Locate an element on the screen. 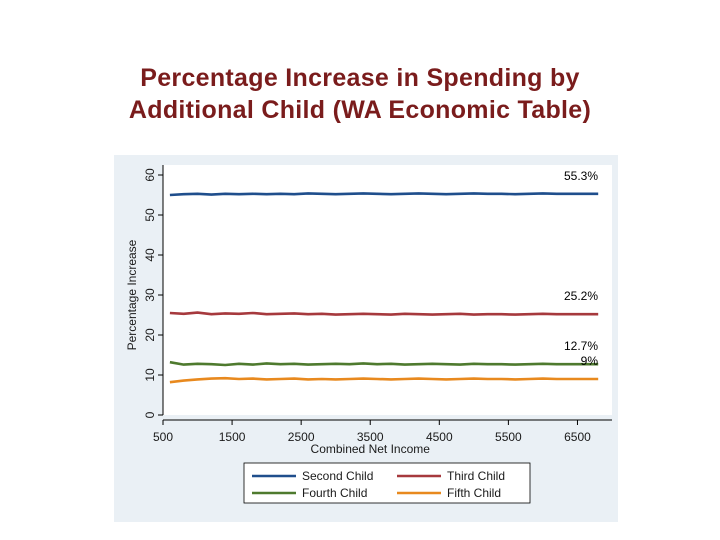 This screenshot has width=720, height=540. y-axis-title: Percentage Increase is located at coordinates (132, 294).